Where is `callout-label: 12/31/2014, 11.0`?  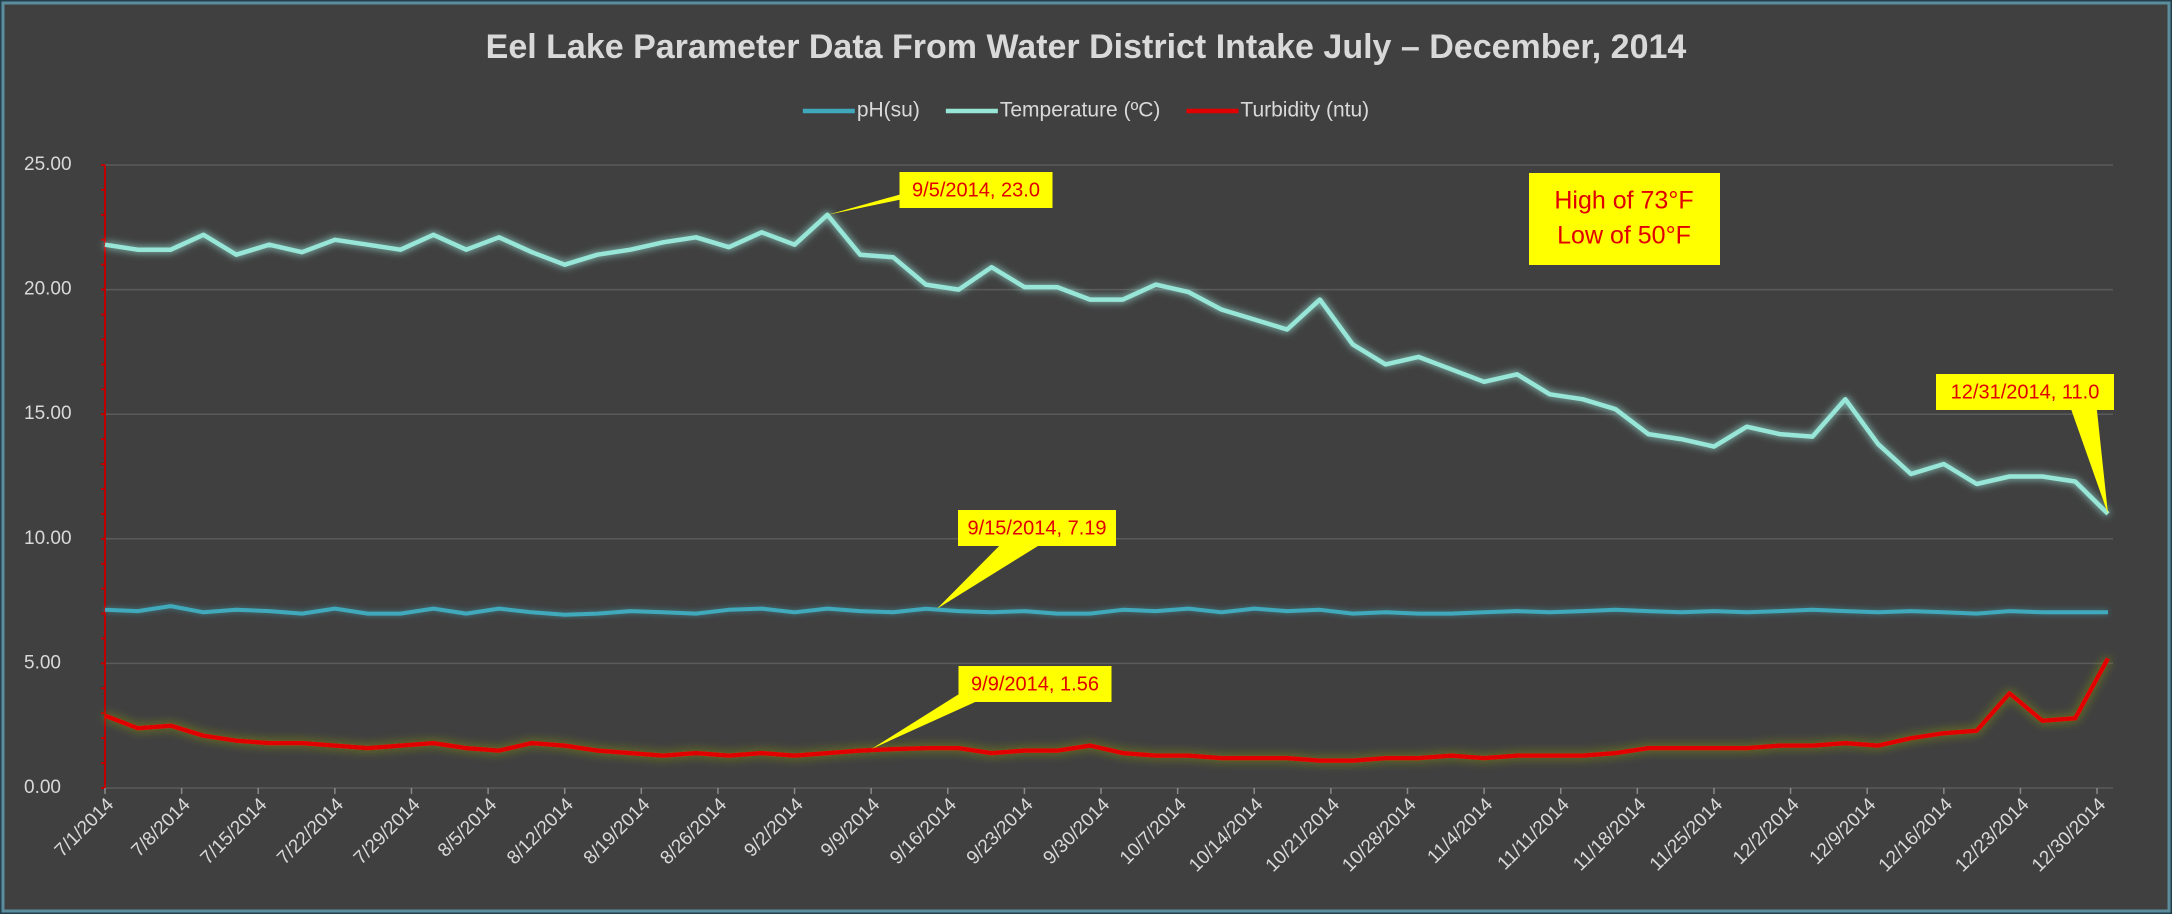 callout-label: 12/31/2014, 11.0 is located at coordinates (2025, 392).